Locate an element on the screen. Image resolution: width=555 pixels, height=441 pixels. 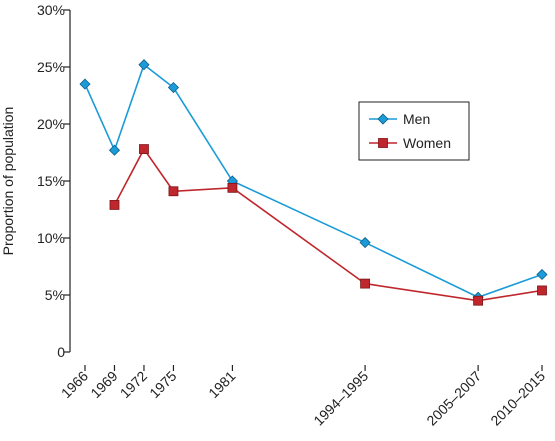
x-tick-label: 1981 is located at coordinates (221, 384).